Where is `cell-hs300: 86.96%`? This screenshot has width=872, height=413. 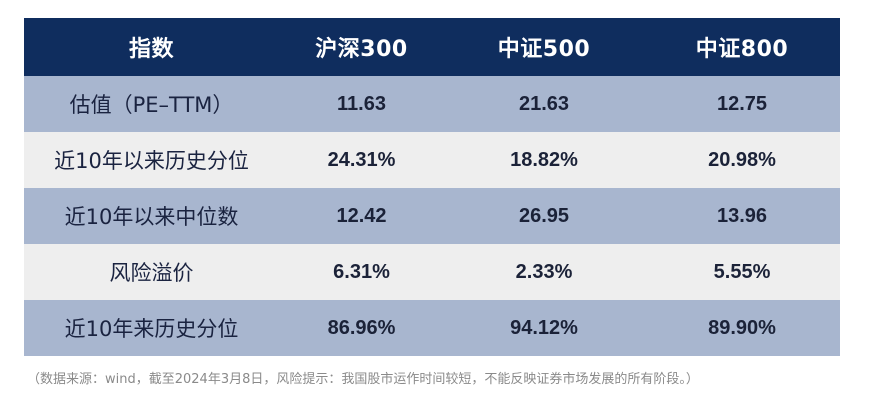
cell-hs300: 86.96% is located at coordinates (361, 328).